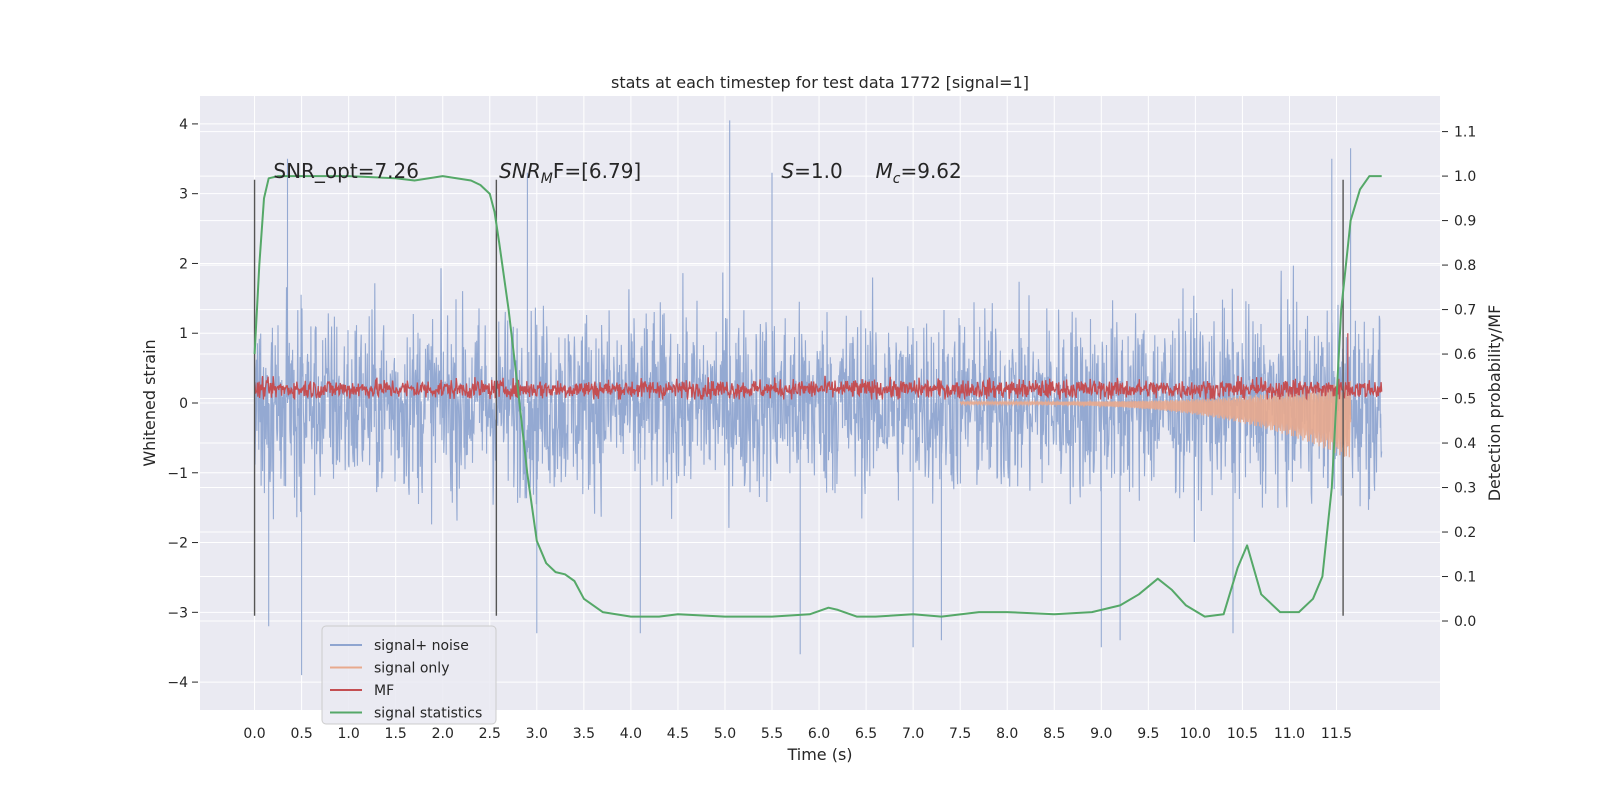 The height and width of the screenshot is (800, 1600). What do you see at coordinates (772, 734) in the screenshot?
I see `x-tick-label: 5.5` at bounding box center [772, 734].